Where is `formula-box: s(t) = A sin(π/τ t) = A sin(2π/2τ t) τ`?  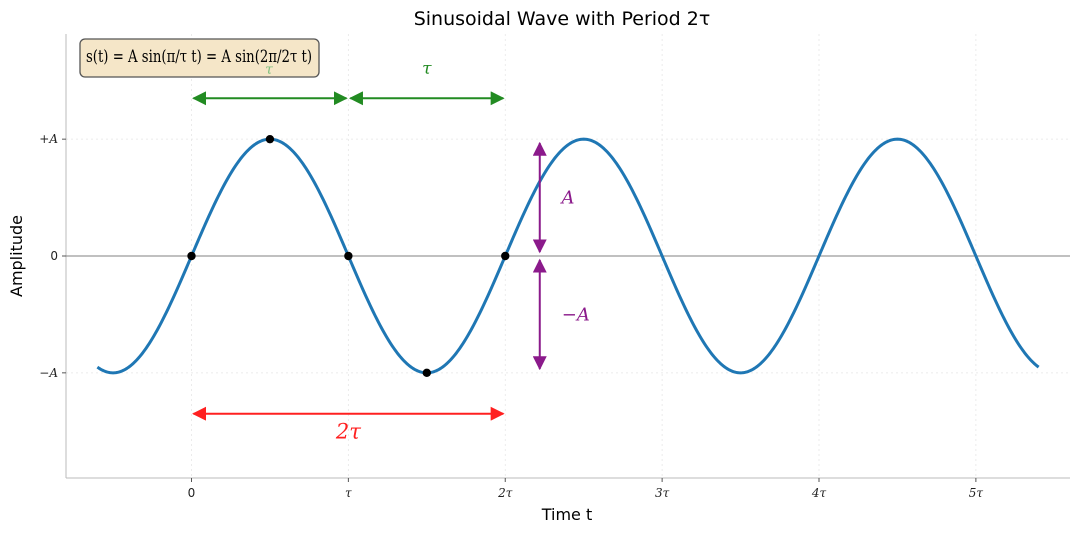
formula-box: s(t) = A sin(π/τ t) = A sin(2π/2τ t) τ is located at coordinates (199, 58).